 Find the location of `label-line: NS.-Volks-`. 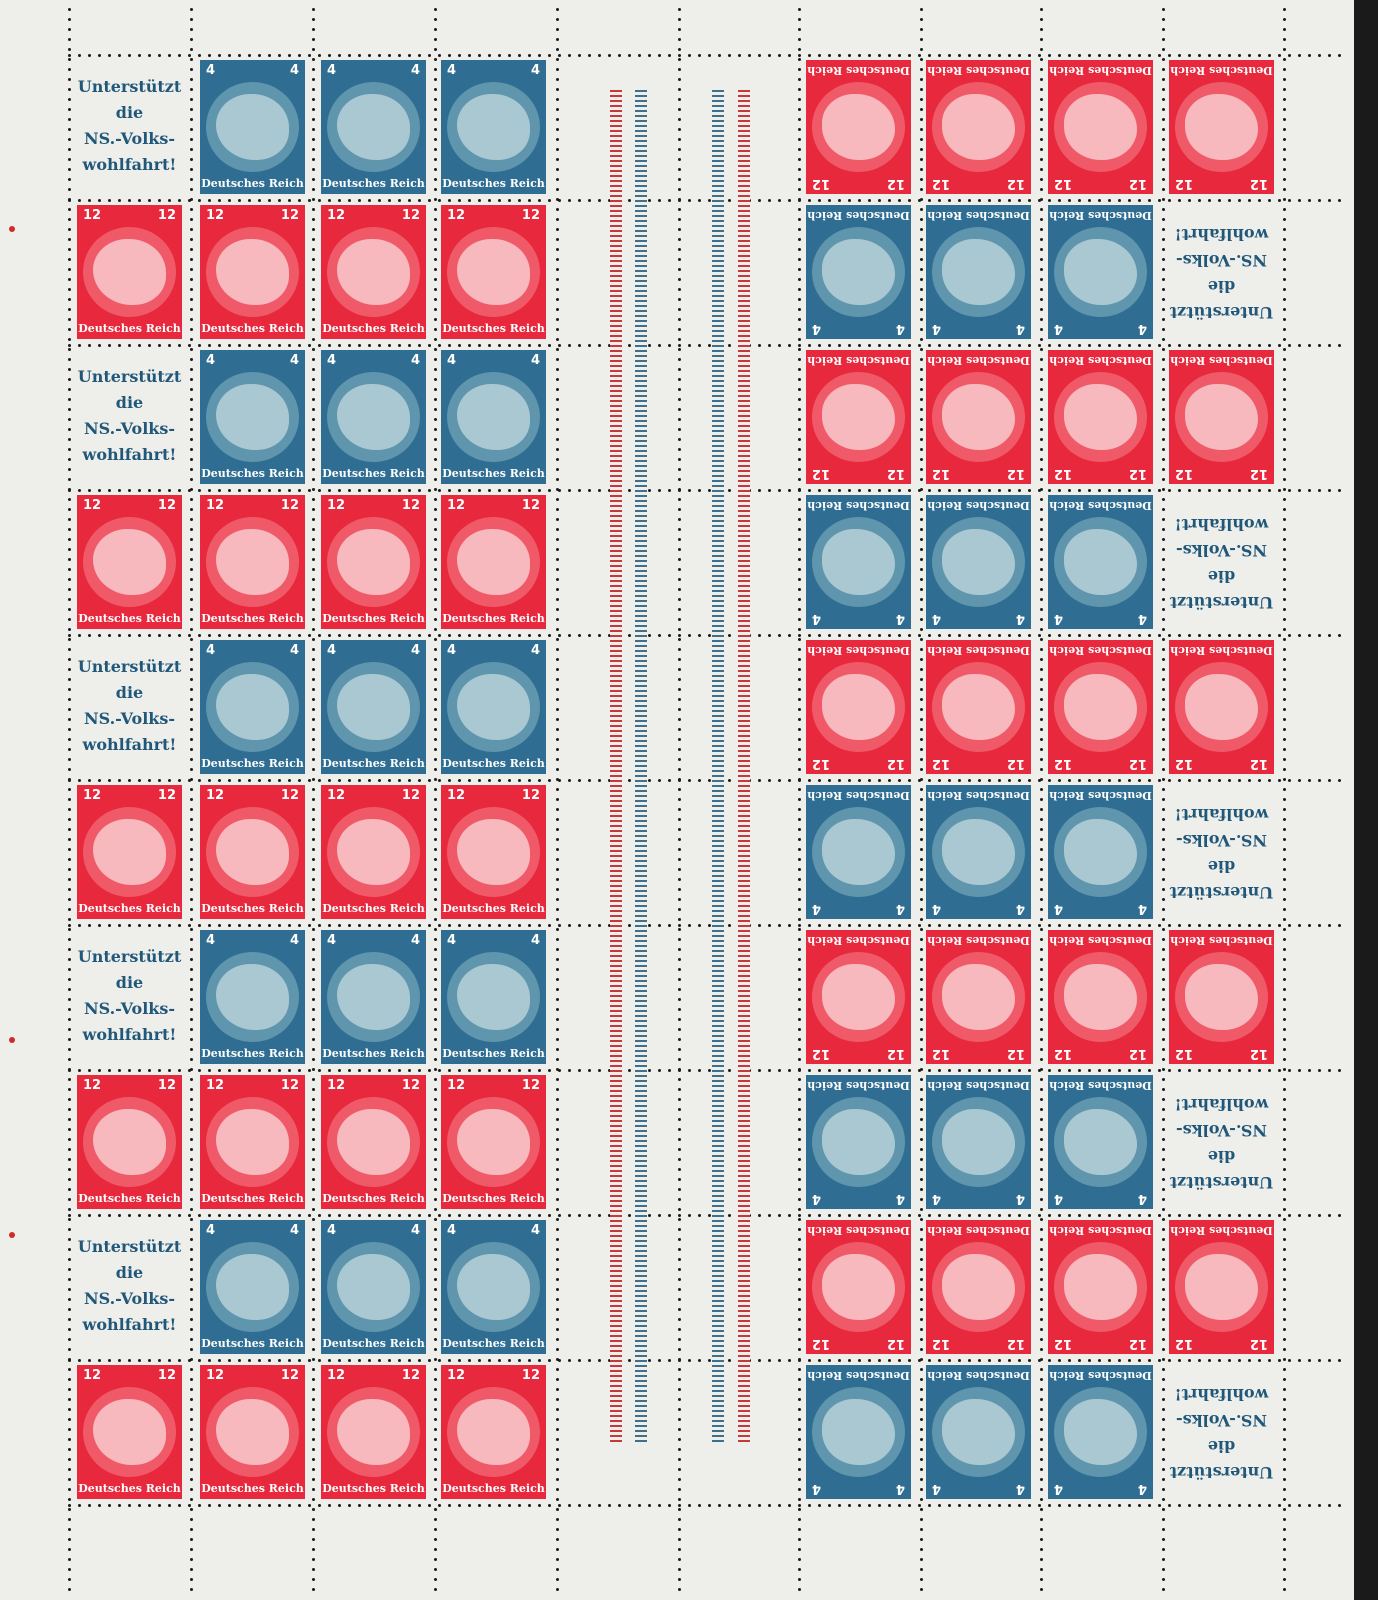

label-line: NS.-Volks- is located at coordinates (1221, 1420).